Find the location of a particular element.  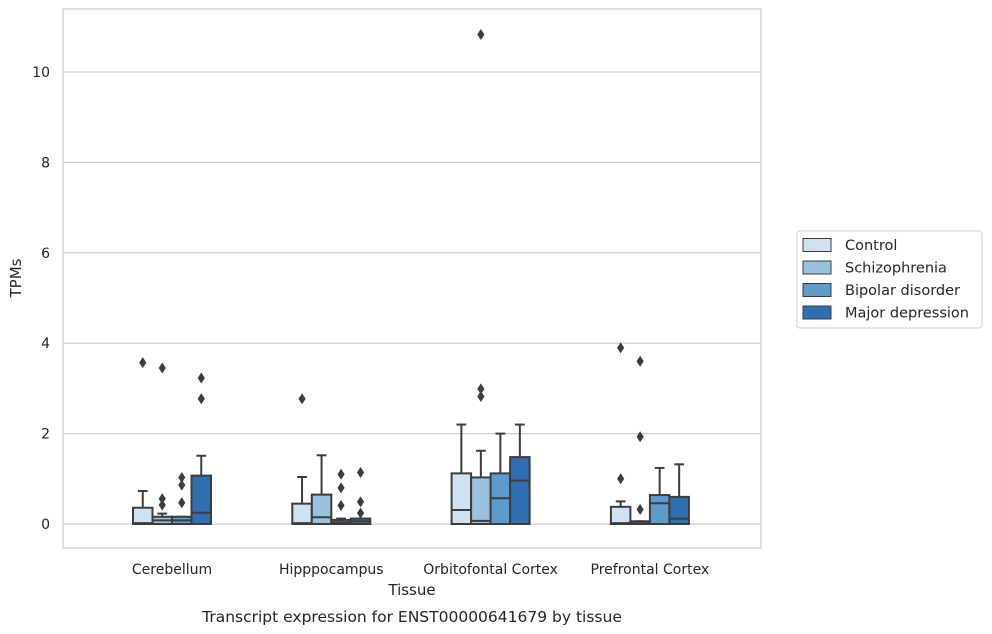

y-tick-labels: 0 2 4 6 8 10 is located at coordinates (41, 299).